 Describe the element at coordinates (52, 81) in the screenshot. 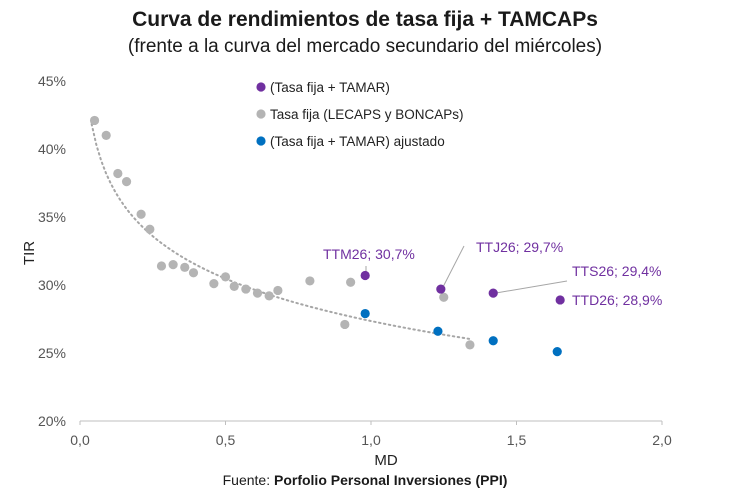

I see `y-tick-label: 45%` at that location.